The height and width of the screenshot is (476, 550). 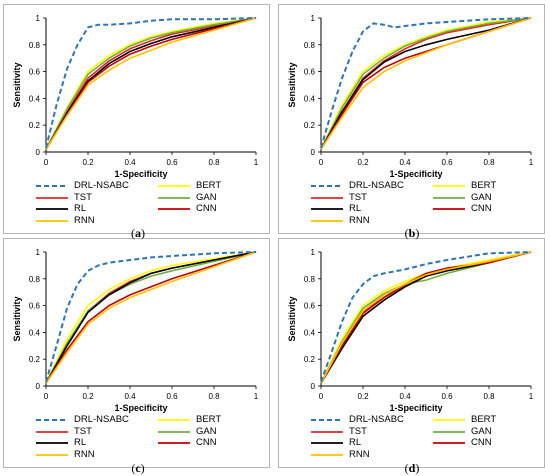 I want to click on legend-c: DRL-NSABC BERT TST GAN RL CNN RNN, so click(x=137, y=439).